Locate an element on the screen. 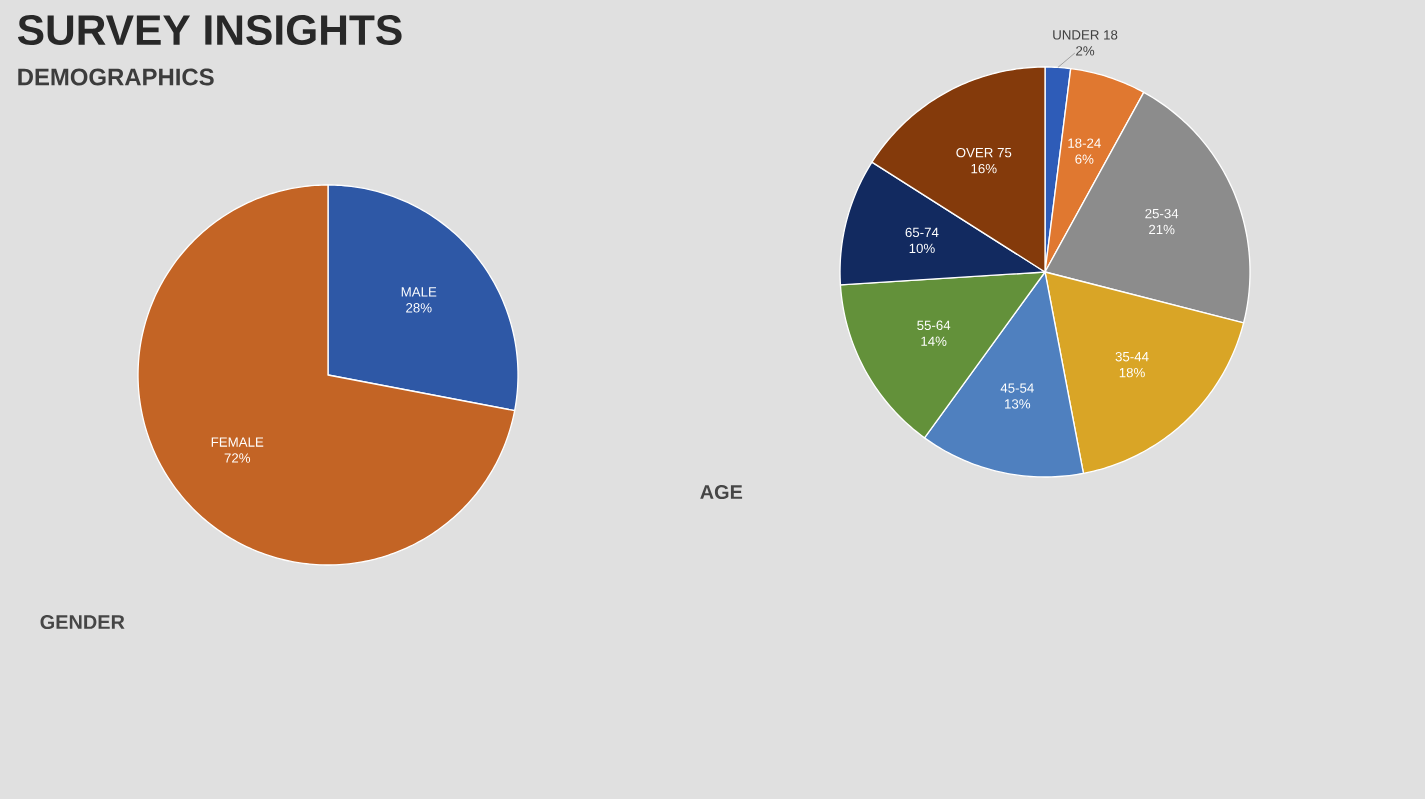  slice-label: 18-24 is located at coordinates (1084, 143).